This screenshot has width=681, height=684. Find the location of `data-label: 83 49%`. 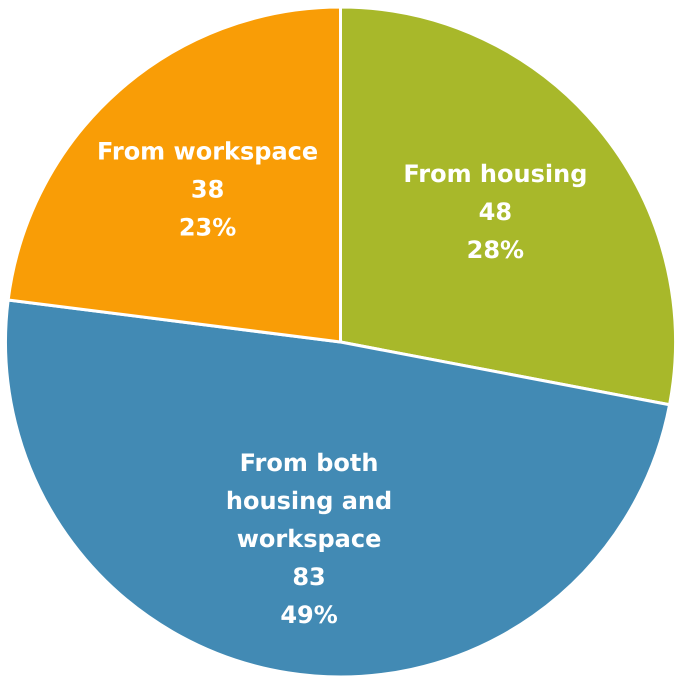

data-label: 83 49% is located at coordinates (309, 595).